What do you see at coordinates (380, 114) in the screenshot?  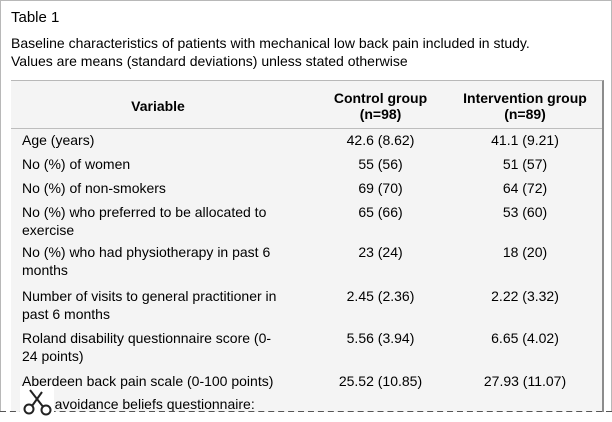 I see `header-control-n: (n=98)` at bounding box center [380, 114].